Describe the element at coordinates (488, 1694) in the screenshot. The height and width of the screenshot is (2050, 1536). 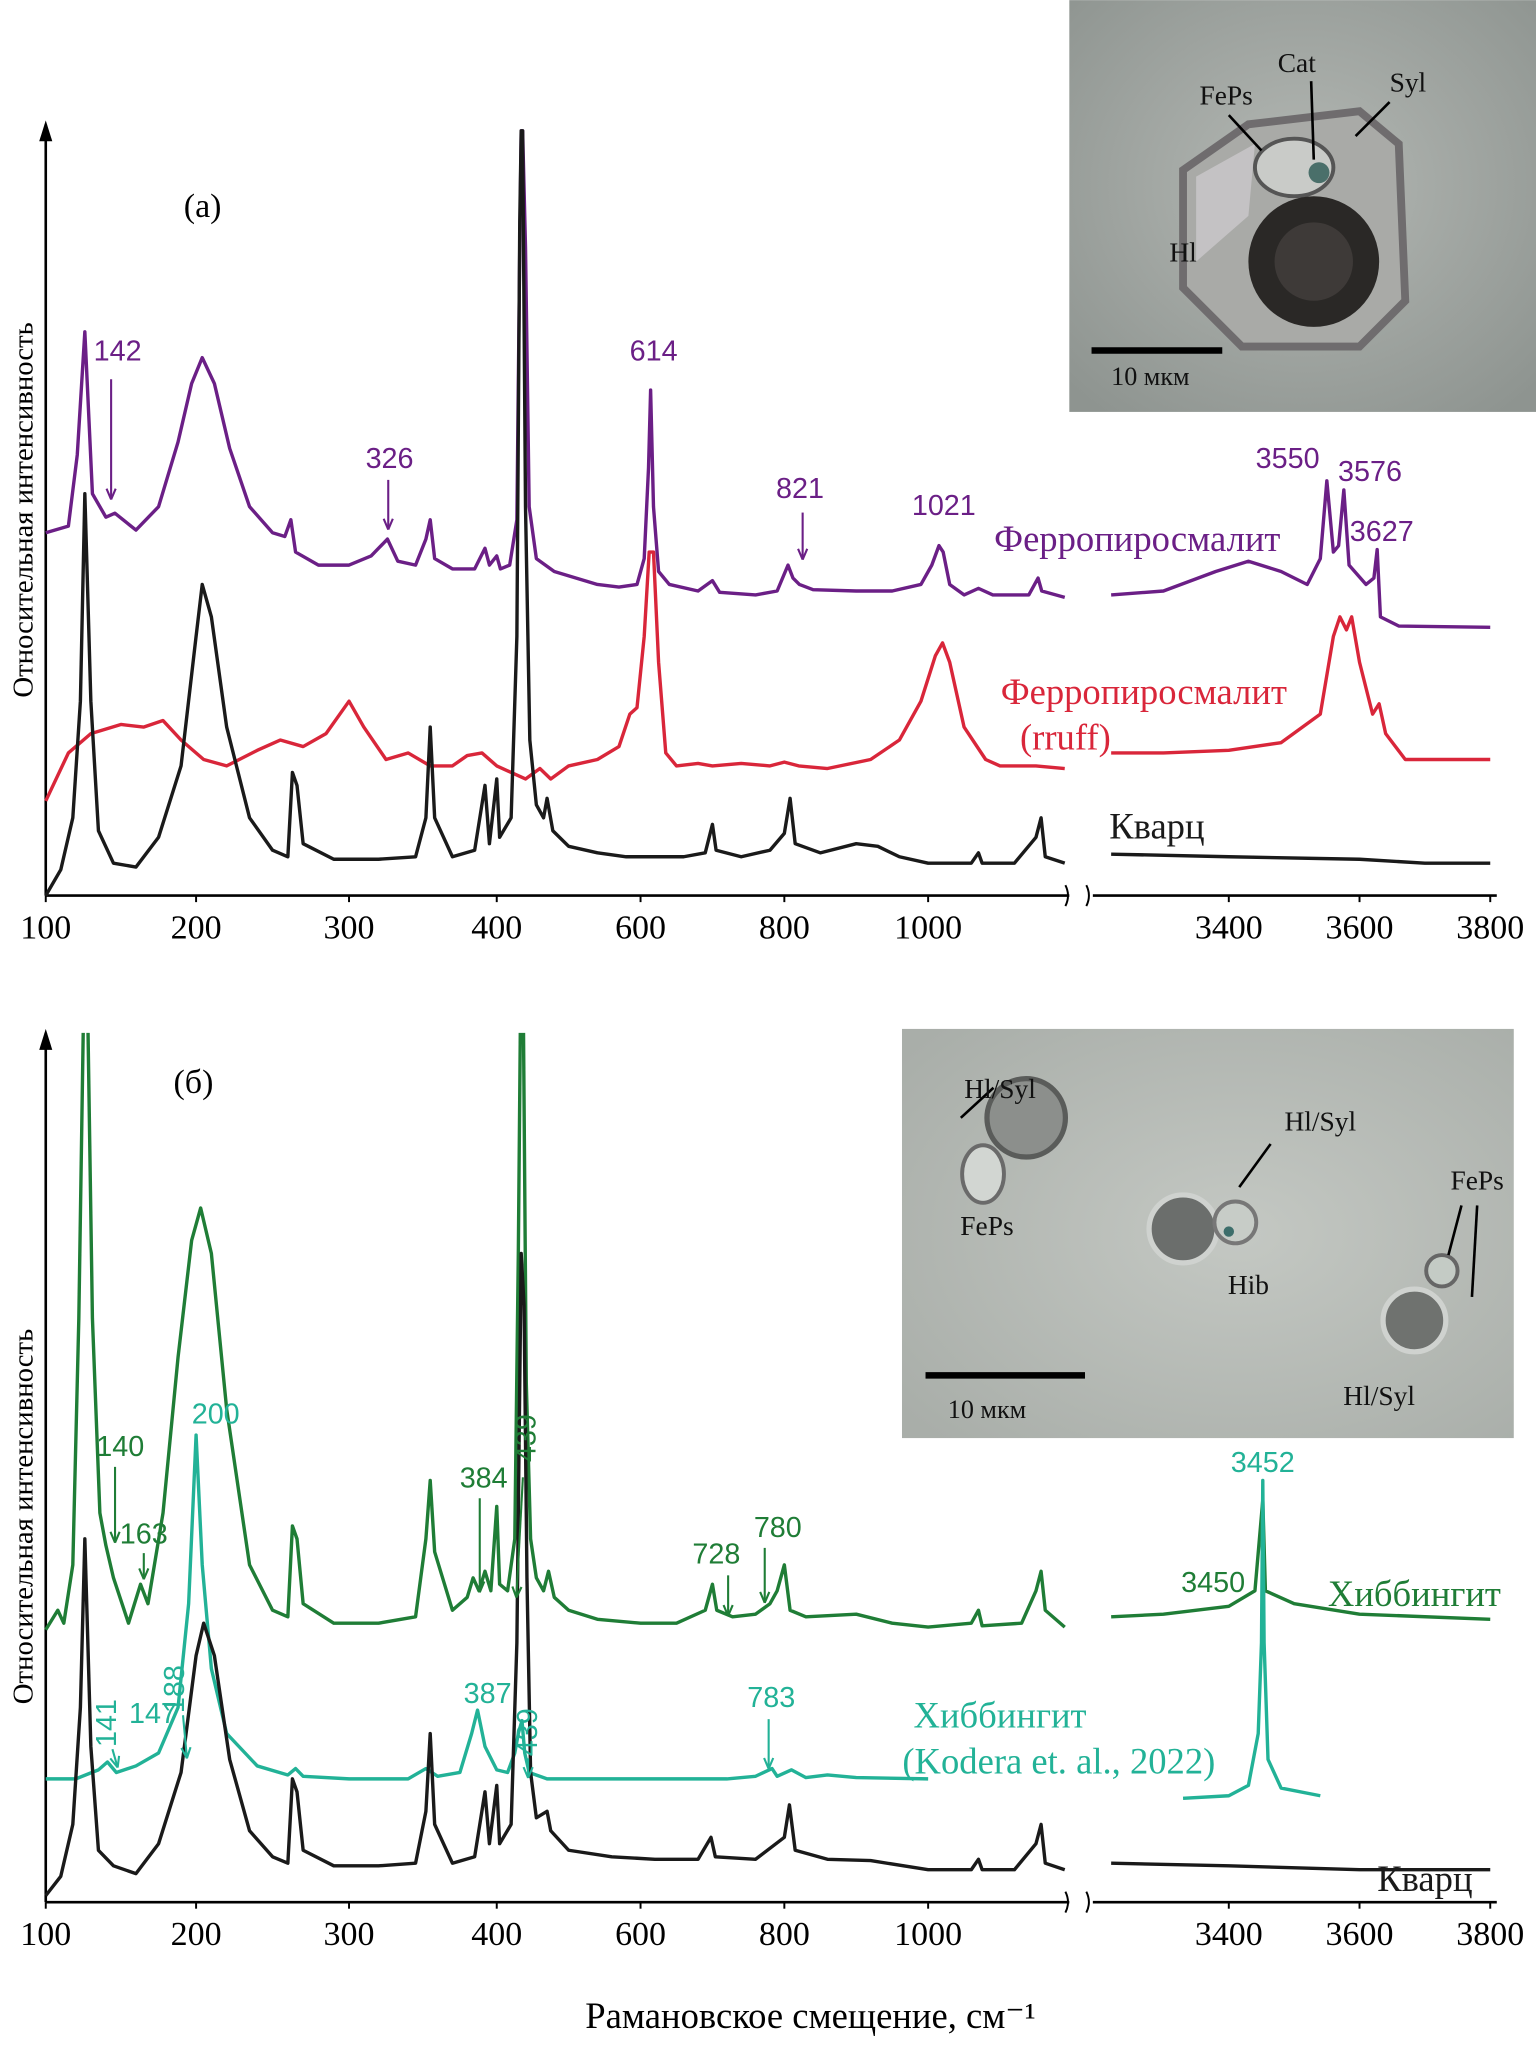
I see `peak-label: 387` at that location.